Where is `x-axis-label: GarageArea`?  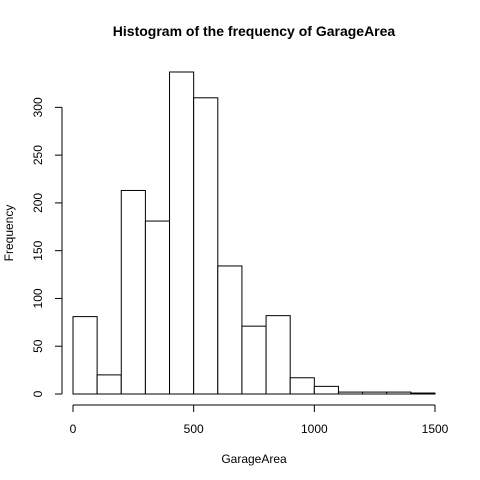 x-axis-label: GarageArea is located at coordinates (254, 459).